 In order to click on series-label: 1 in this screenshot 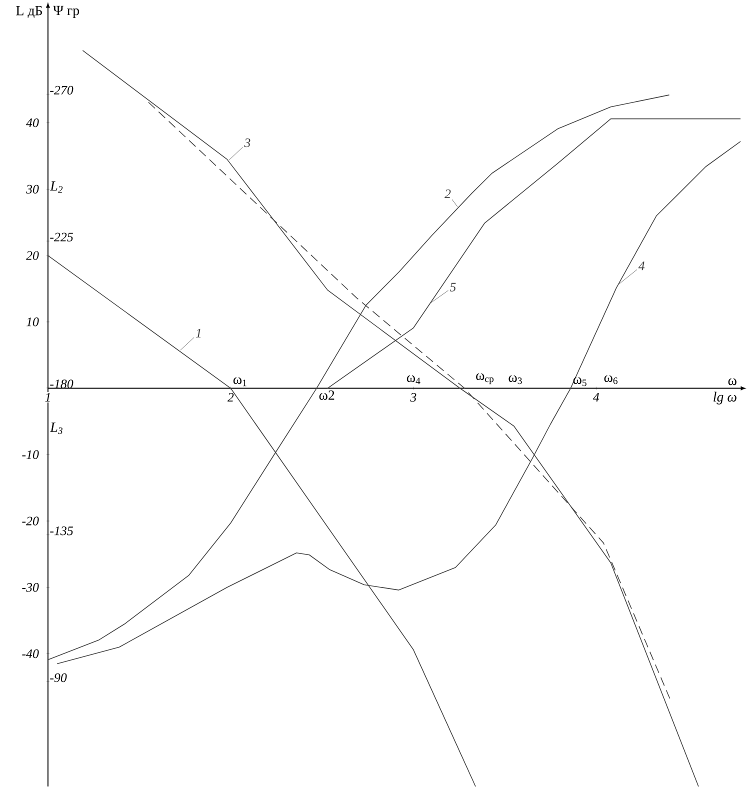, I will do `click(198, 333)`.